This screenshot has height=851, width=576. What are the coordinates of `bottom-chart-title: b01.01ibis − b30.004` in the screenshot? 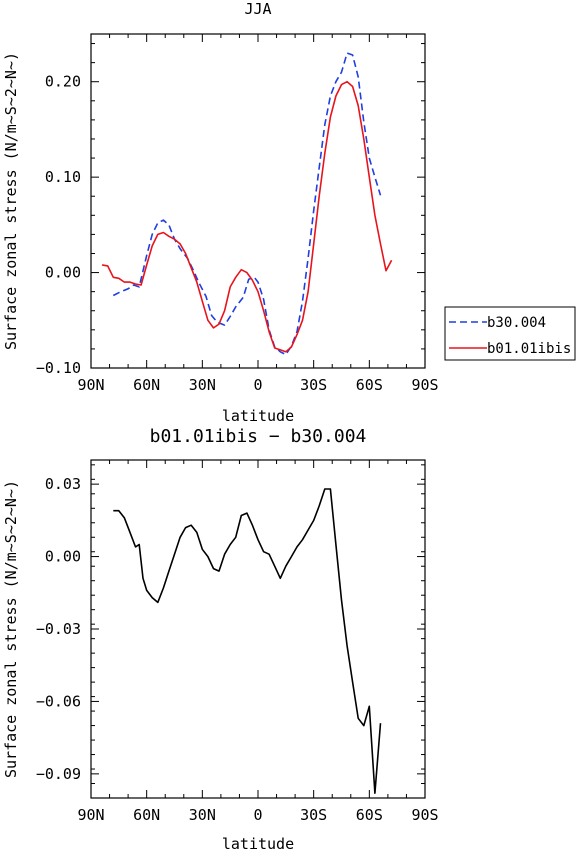 It's located at (258, 436).